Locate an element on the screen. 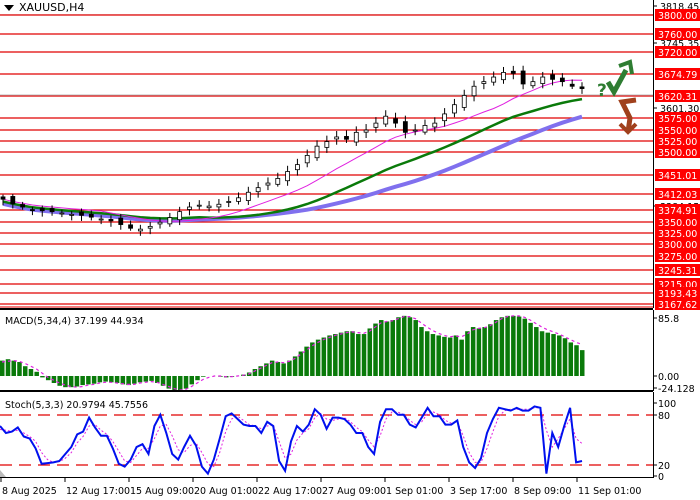 This screenshot has width=700, height=500. stoch-label: Stoch(5,3,3) 20.9794 45.7556 is located at coordinates (76, 405).